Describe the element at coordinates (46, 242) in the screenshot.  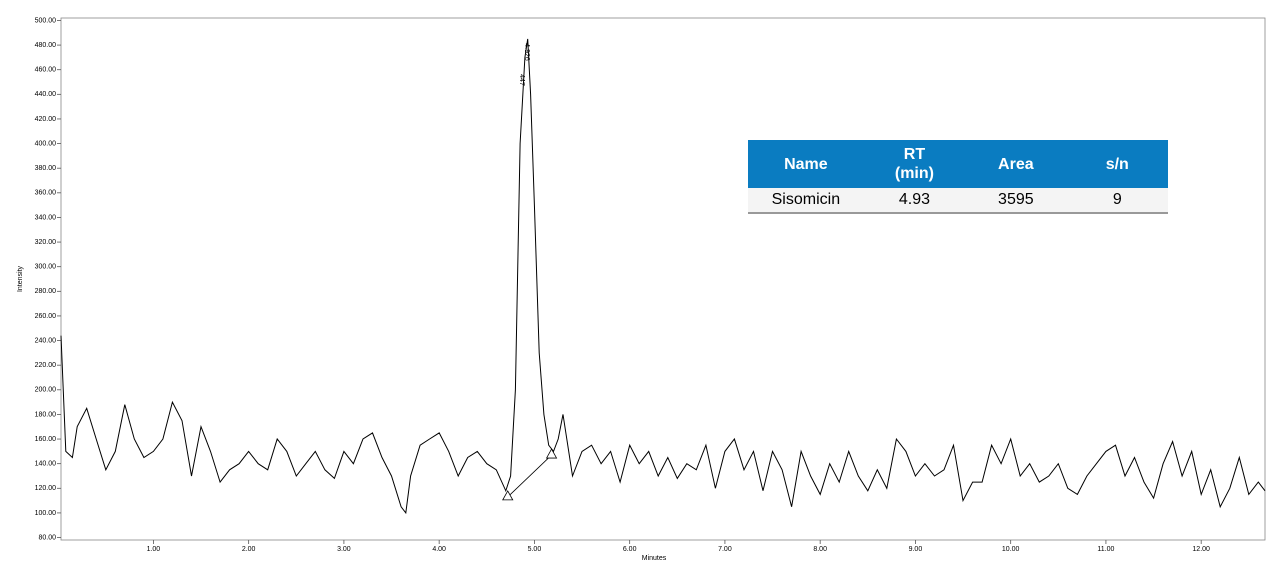
I see `y-tick-label: 320.00` at that location.